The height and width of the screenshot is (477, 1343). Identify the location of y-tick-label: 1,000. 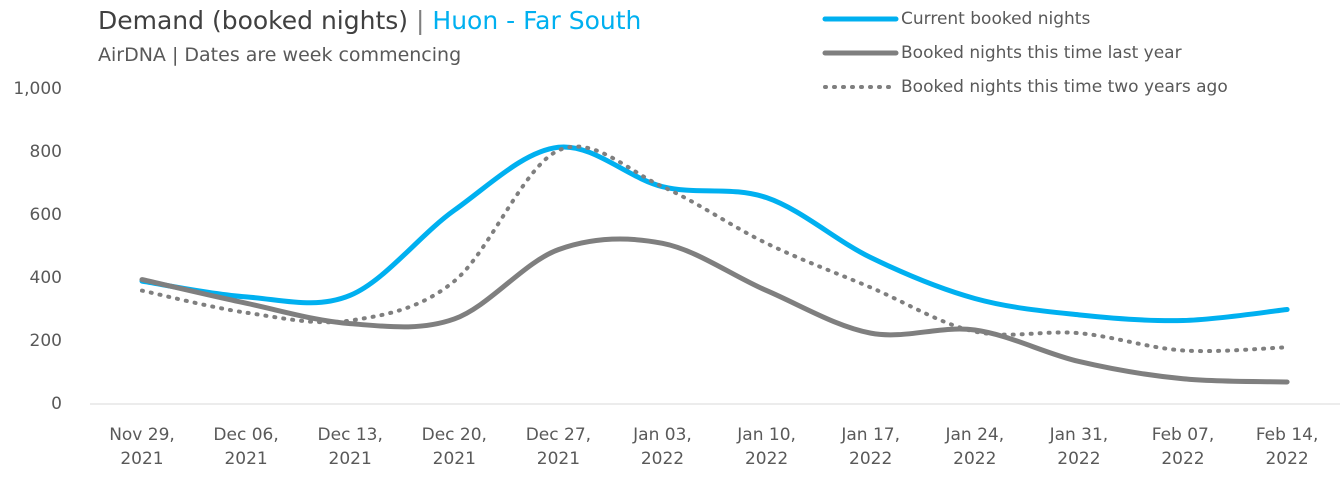
(37, 89).